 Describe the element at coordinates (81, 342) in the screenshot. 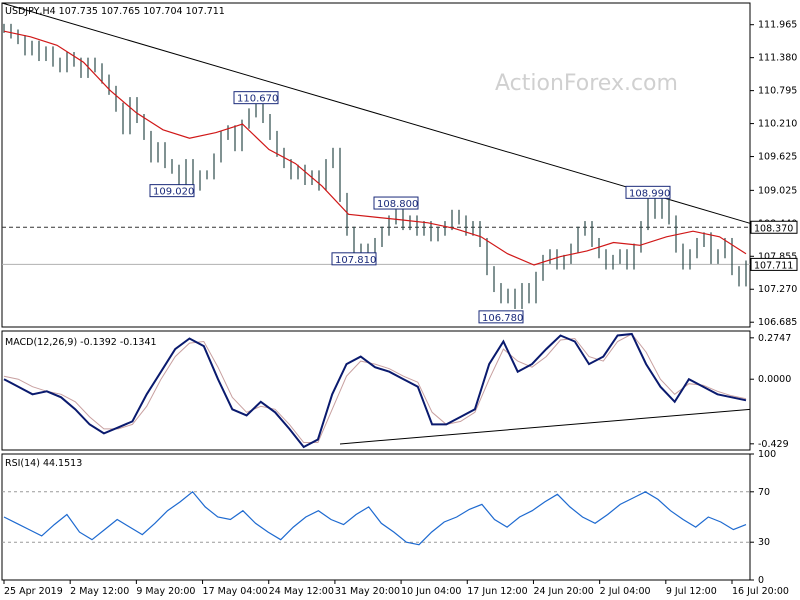

I see `macd-title: MACD(12,26,9) -0.1392 -0.1341` at that location.